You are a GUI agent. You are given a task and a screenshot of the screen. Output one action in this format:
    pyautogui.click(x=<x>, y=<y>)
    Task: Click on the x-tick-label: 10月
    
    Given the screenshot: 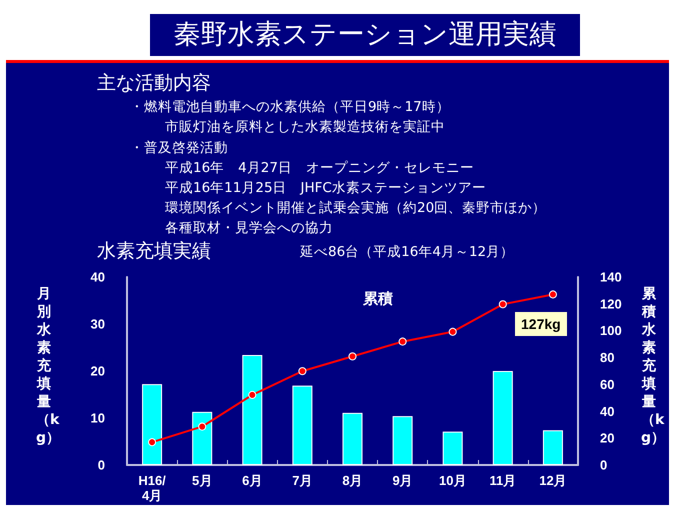 What is the action you would take?
    pyautogui.click(x=452, y=480)
    